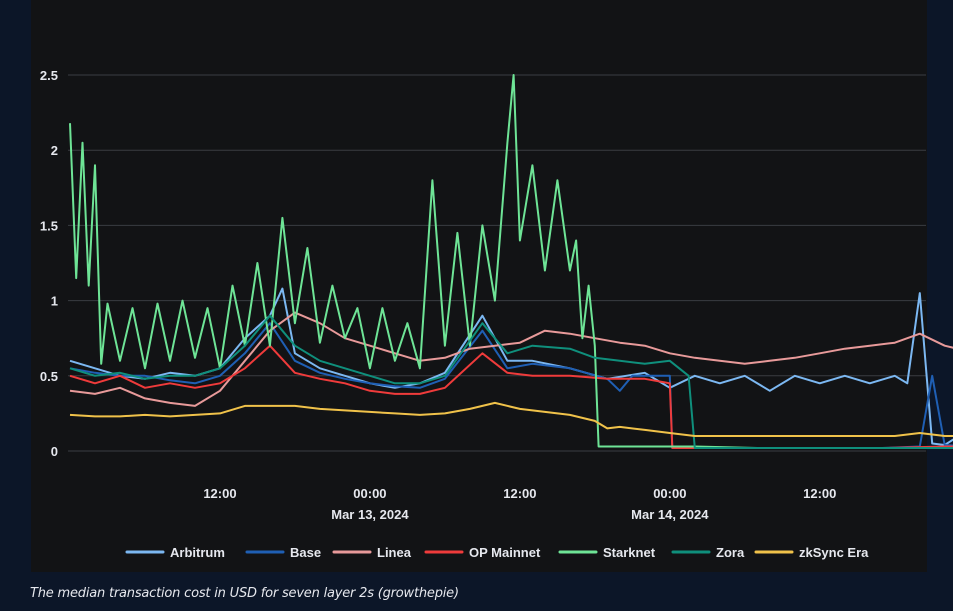 Image resolution: width=953 pixels, height=611 pixels. What do you see at coordinates (670, 514) in the screenshot?
I see `x-tick-label: Mar 14, 2024` at bounding box center [670, 514].